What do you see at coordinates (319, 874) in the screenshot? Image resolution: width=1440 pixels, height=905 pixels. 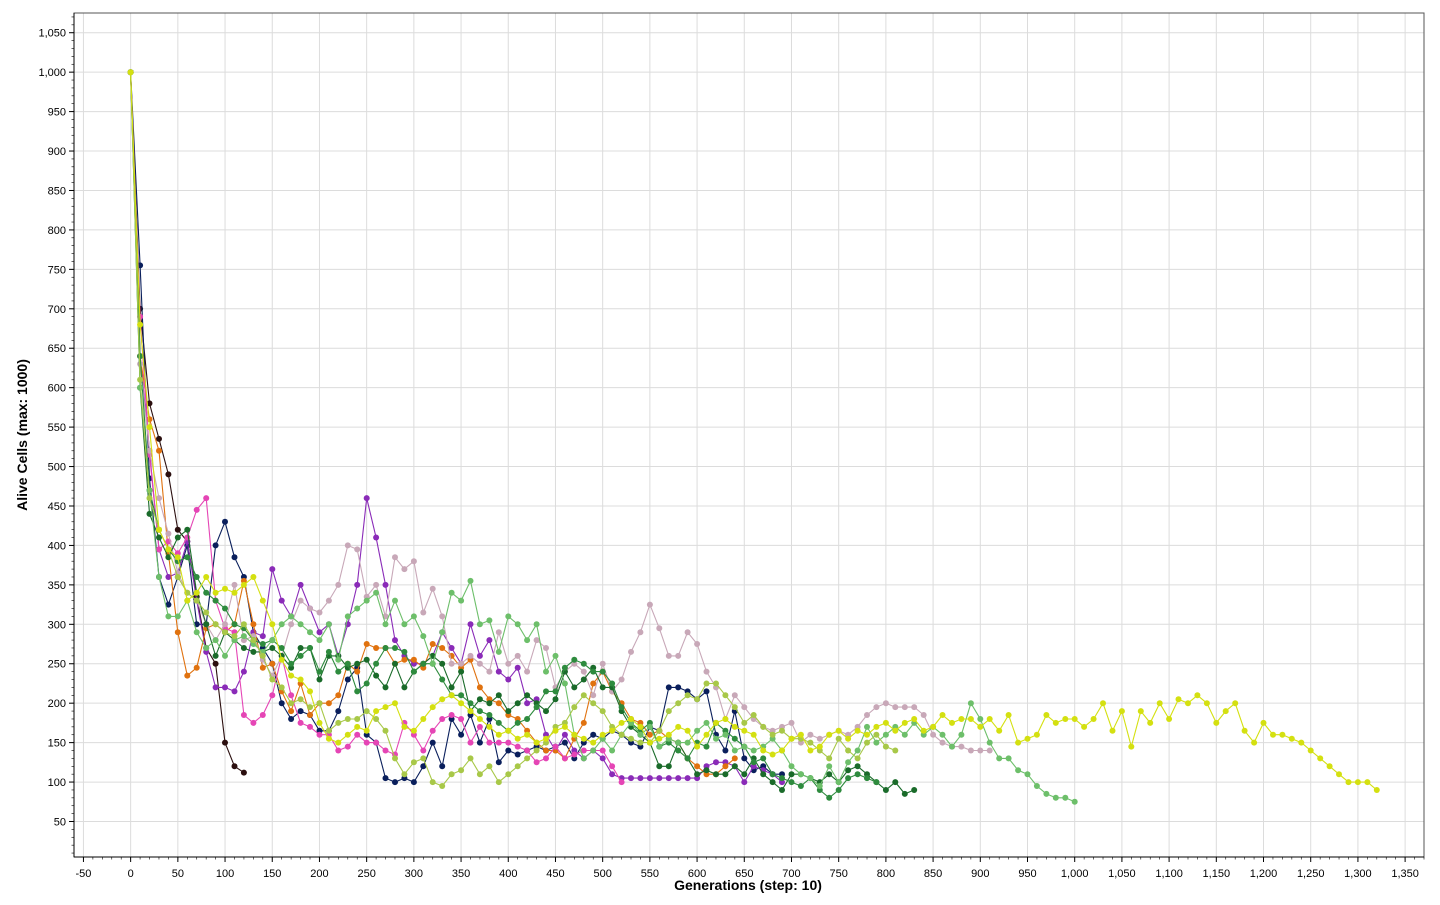 I see `x-tick-label: 200` at bounding box center [319, 874].